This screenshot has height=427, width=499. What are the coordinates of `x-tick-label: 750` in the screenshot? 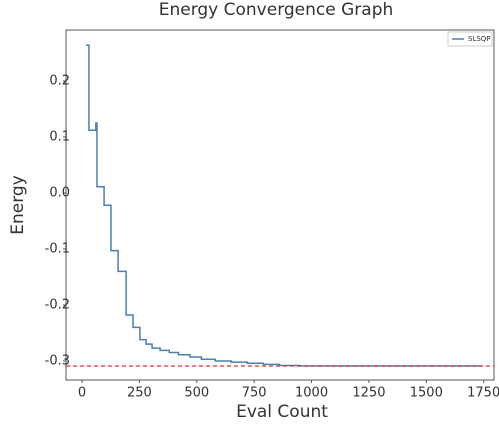 It's located at (254, 393).